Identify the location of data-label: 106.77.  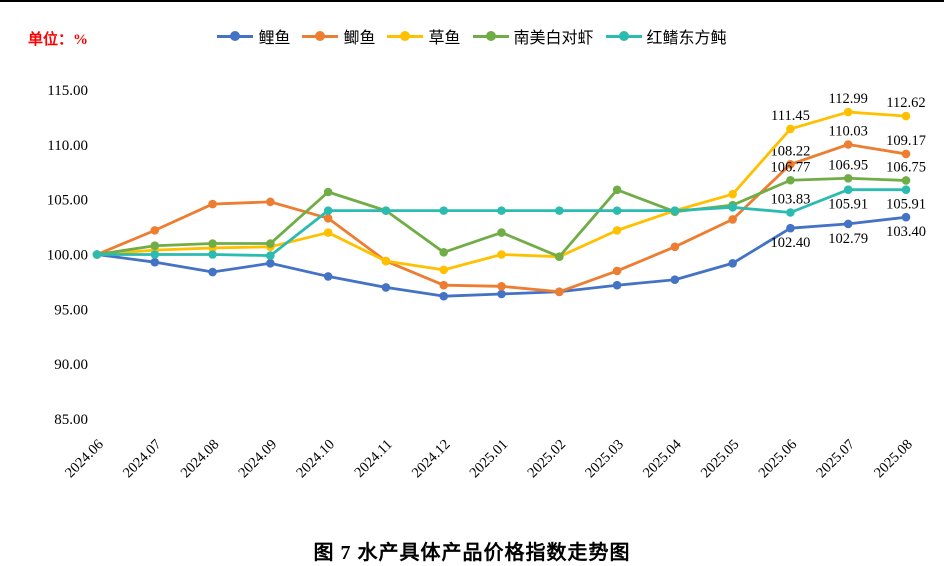
(790, 167).